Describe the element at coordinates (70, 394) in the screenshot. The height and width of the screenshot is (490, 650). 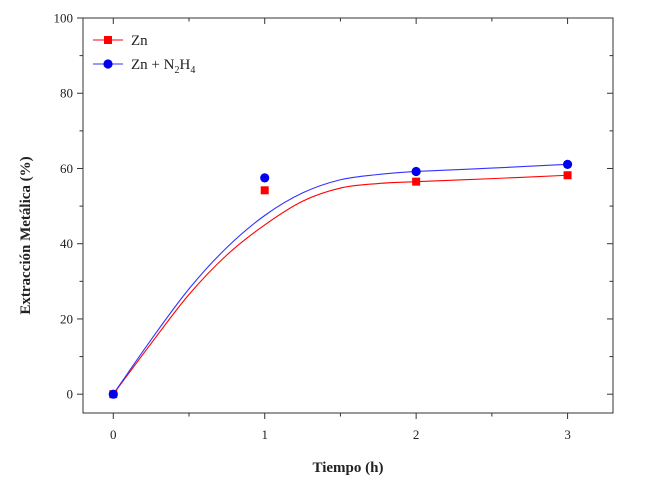
I see `y-tick-label: 0` at that location.